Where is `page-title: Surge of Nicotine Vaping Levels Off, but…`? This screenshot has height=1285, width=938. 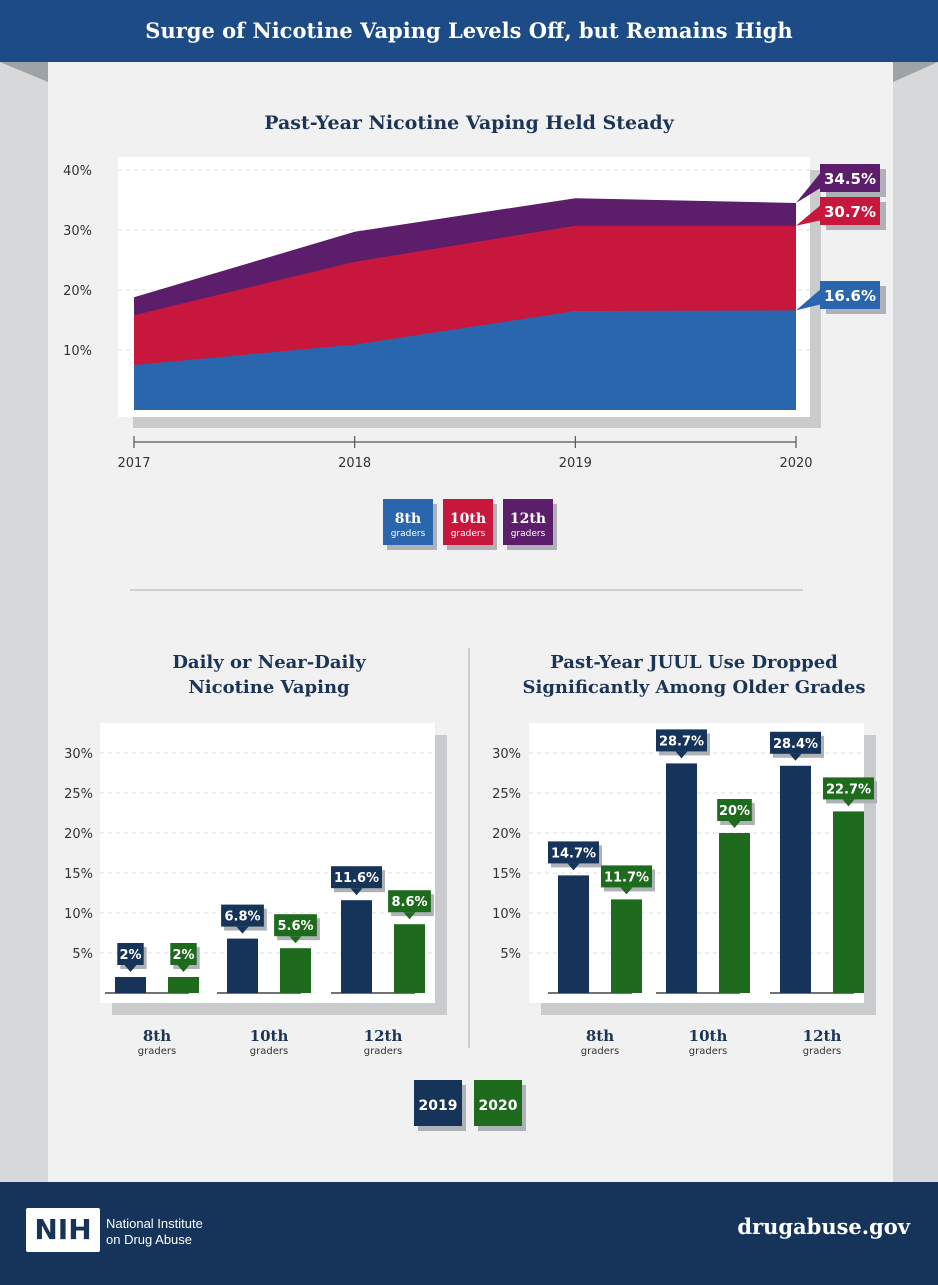 page-title: Surge of Nicotine Vaping Levels Off, but… is located at coordinates (469, 31).